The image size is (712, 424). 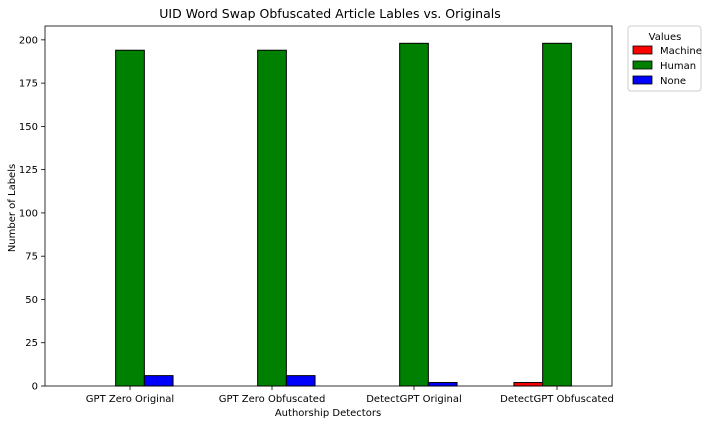 What do you see at coordinates (35, 387) in the screenshot?
I see `y-tick-label: 0` at bounding box center [35, 387].